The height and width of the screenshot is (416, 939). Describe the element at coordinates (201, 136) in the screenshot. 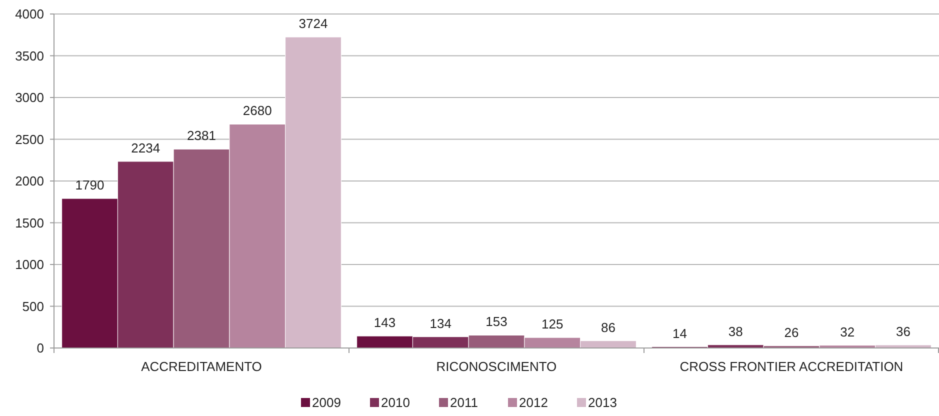

I see `data-label: 2381` at that location.